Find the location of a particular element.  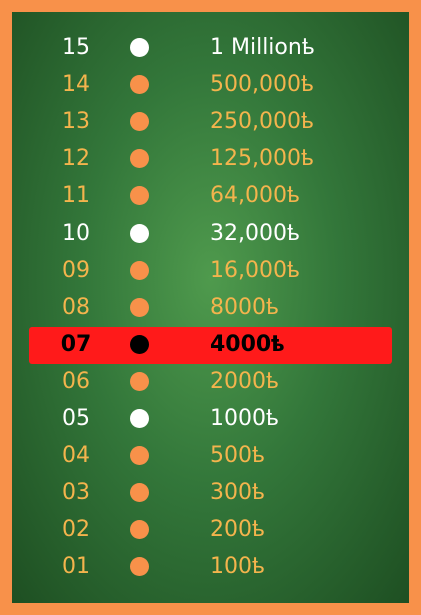

level-row-11: 11 64,000ҍ is located at coordinates (210, 195).